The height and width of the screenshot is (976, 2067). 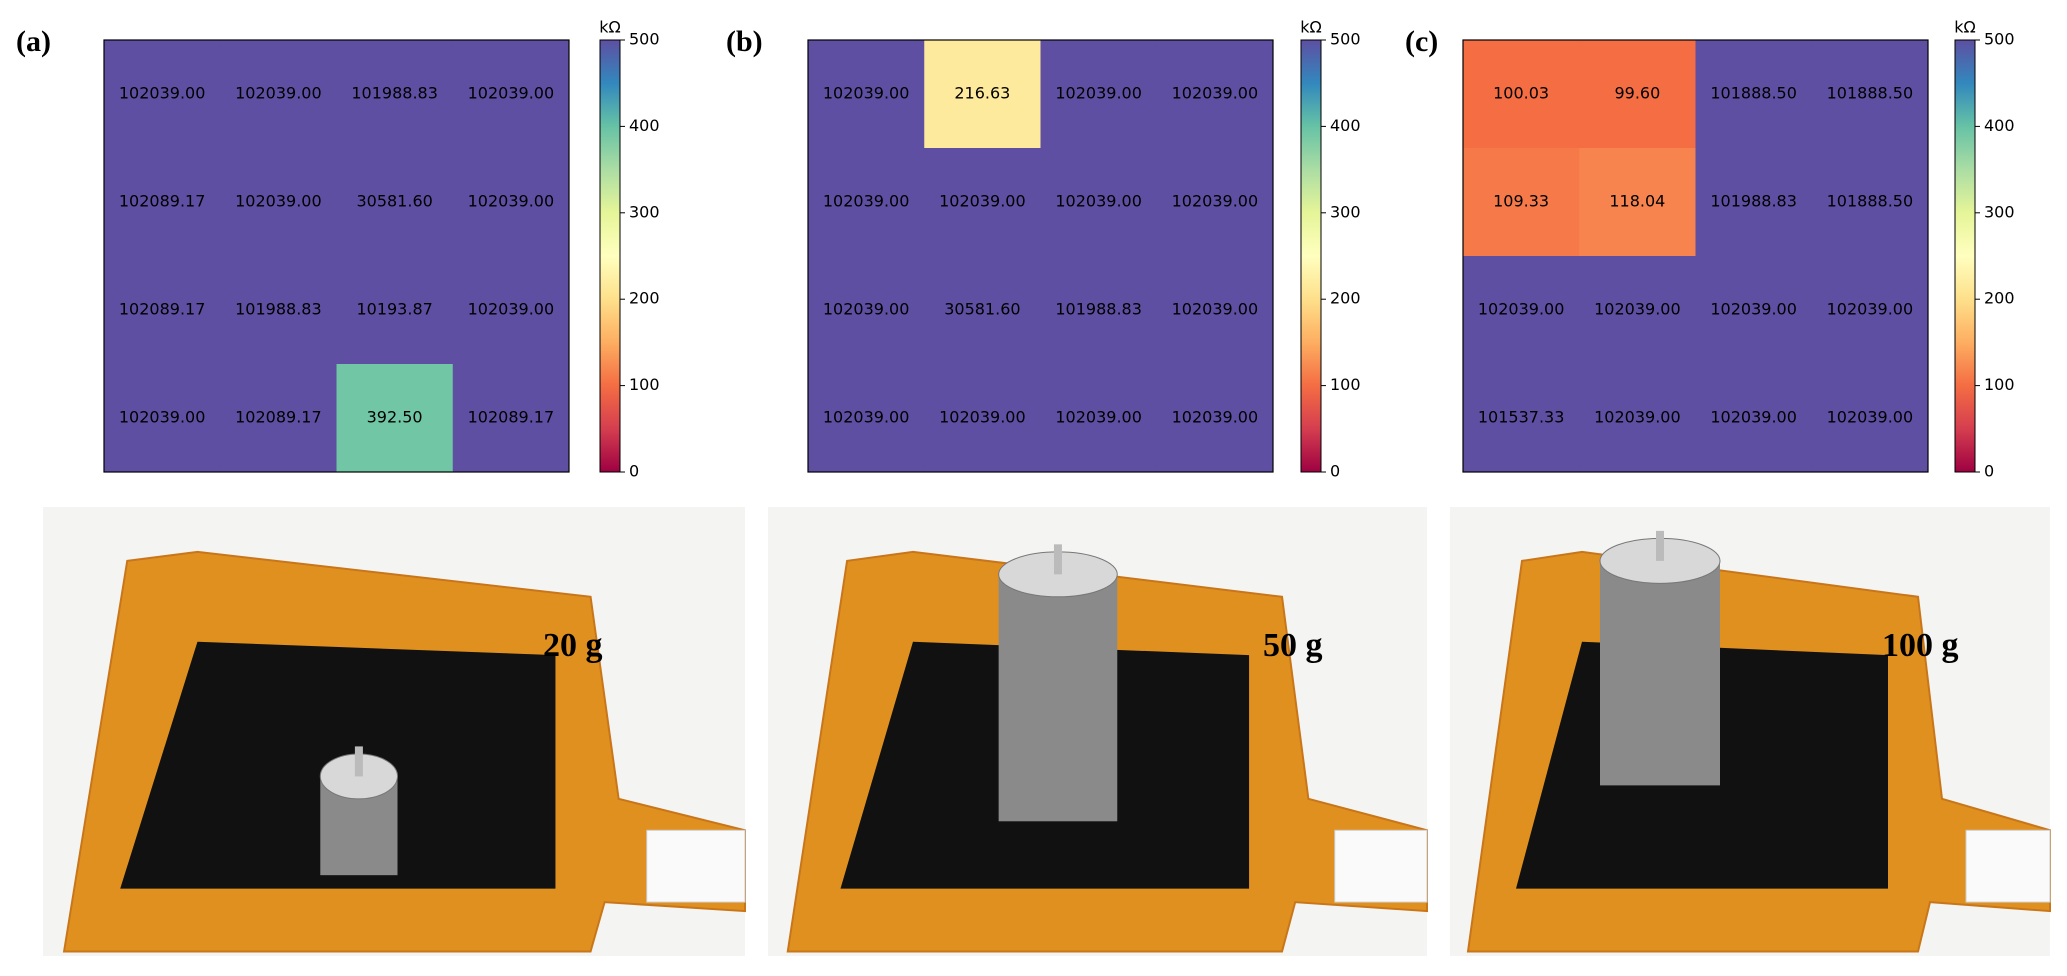 What do you see at coordinates (573, 645) in the screenshot?
I see `photo-caption: 20 g` at bounding box center [573, 645].